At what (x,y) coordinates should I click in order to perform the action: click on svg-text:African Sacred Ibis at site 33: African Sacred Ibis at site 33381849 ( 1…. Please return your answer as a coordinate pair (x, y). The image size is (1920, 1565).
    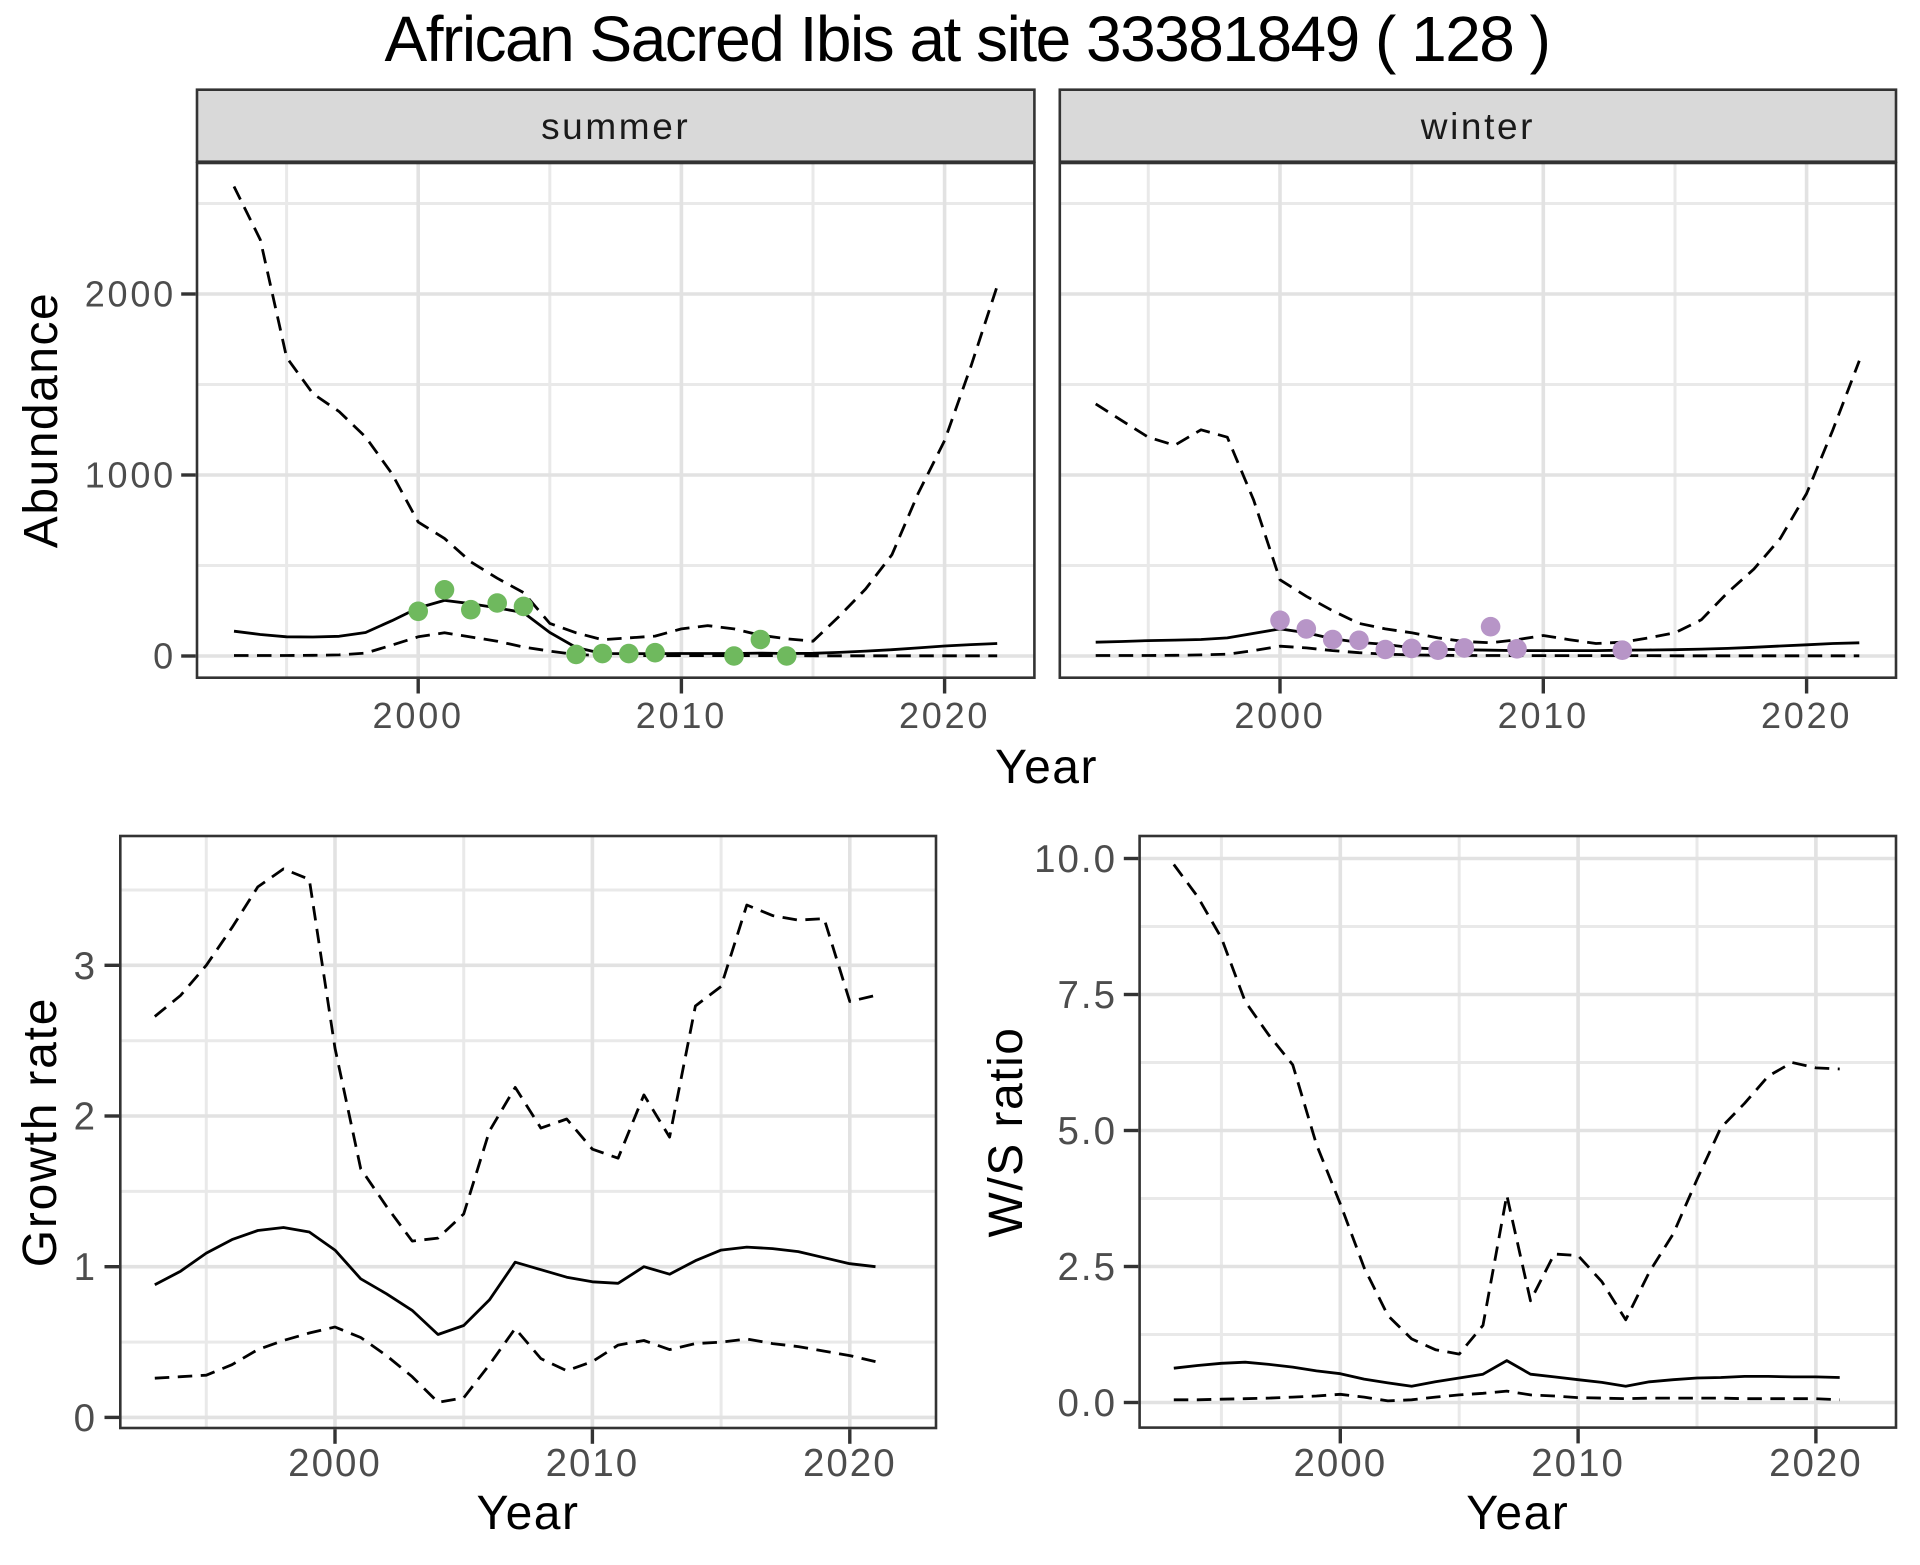
    Looking at the image, I should click on (967, 39).